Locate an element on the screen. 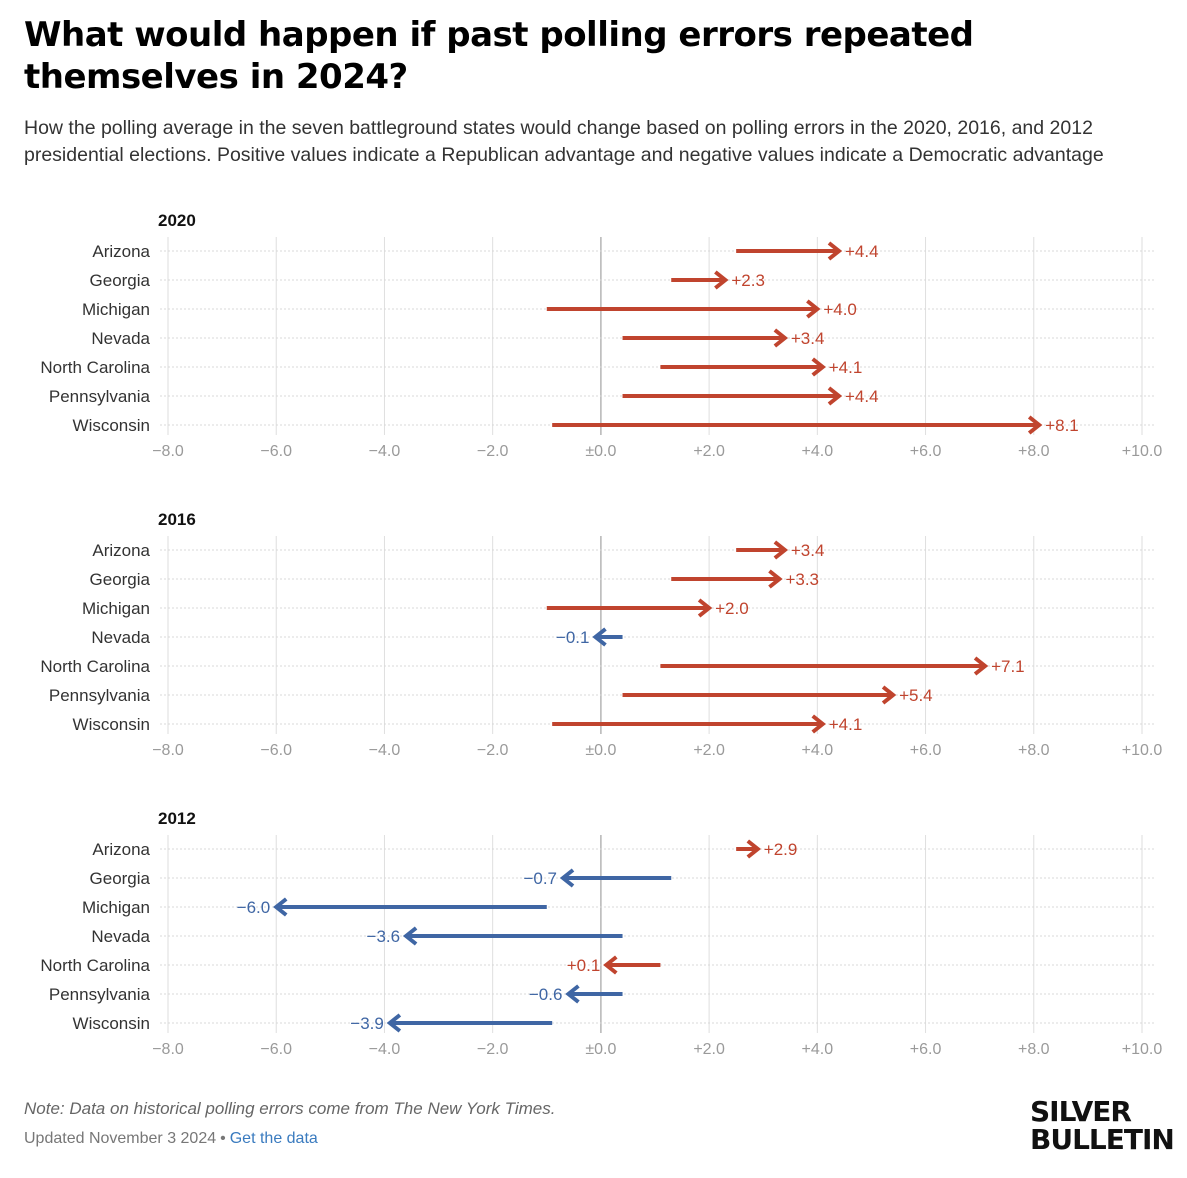  updated-text: Updated November 3 2024 is located at coordinates (120, 1138).